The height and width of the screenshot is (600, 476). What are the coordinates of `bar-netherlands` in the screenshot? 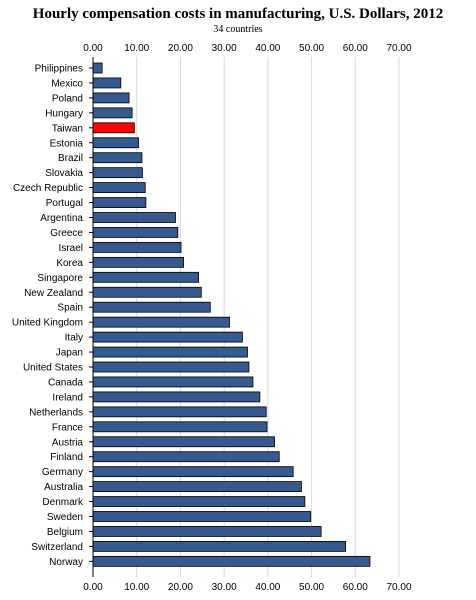 It's located at (179, 412).